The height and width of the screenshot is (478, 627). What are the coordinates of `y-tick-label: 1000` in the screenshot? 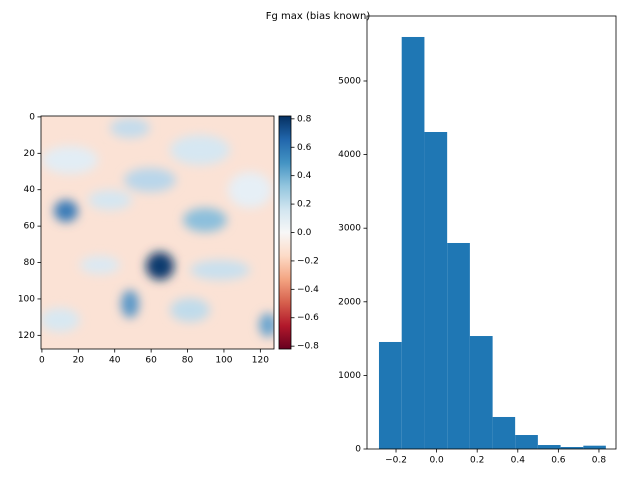 It's located at (349, 376).